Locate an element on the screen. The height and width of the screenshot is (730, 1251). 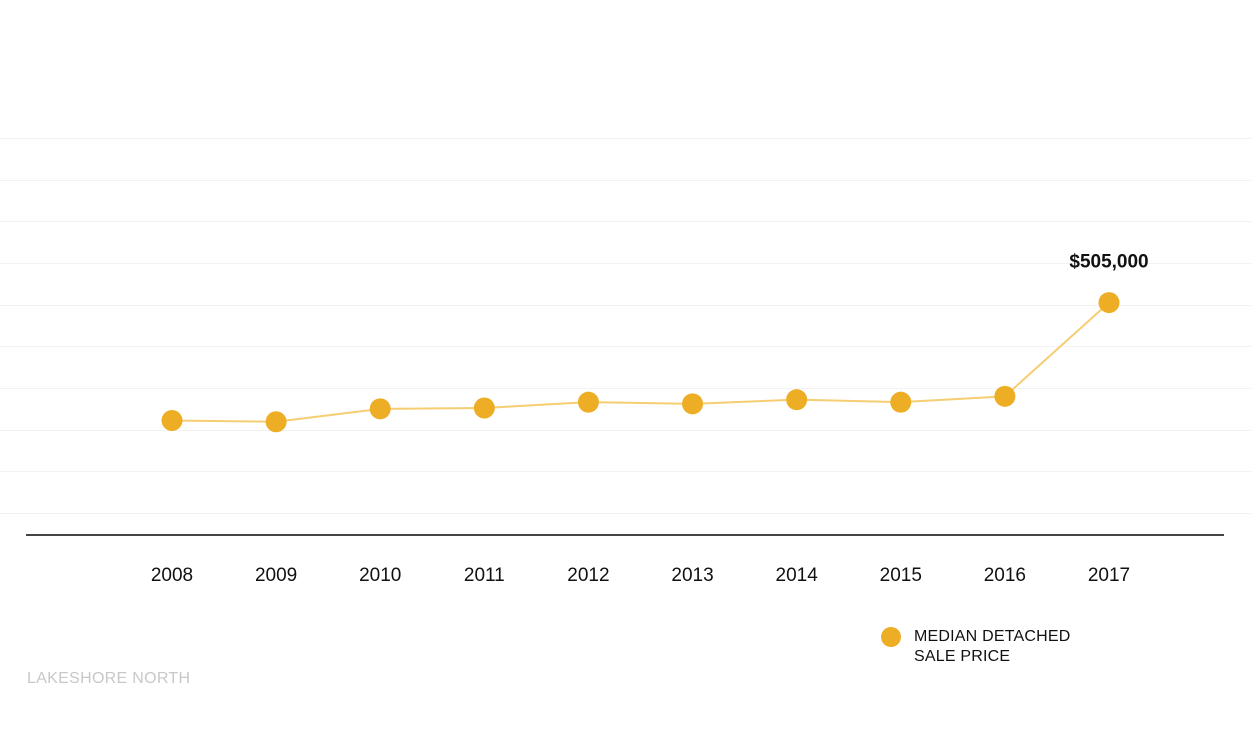
x-tick-label-2011: 2011 is located at coordinates (484, 575).